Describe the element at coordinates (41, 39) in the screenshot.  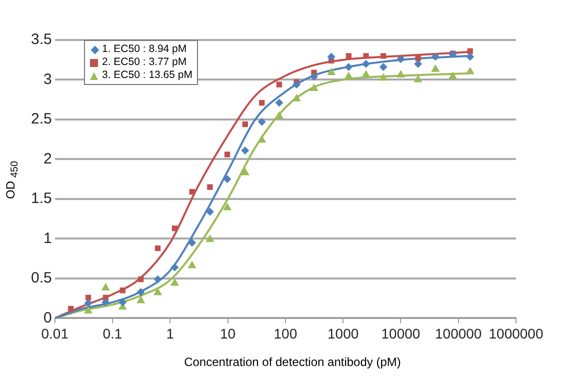
I see `y-tick-label: 3.5` at that location.